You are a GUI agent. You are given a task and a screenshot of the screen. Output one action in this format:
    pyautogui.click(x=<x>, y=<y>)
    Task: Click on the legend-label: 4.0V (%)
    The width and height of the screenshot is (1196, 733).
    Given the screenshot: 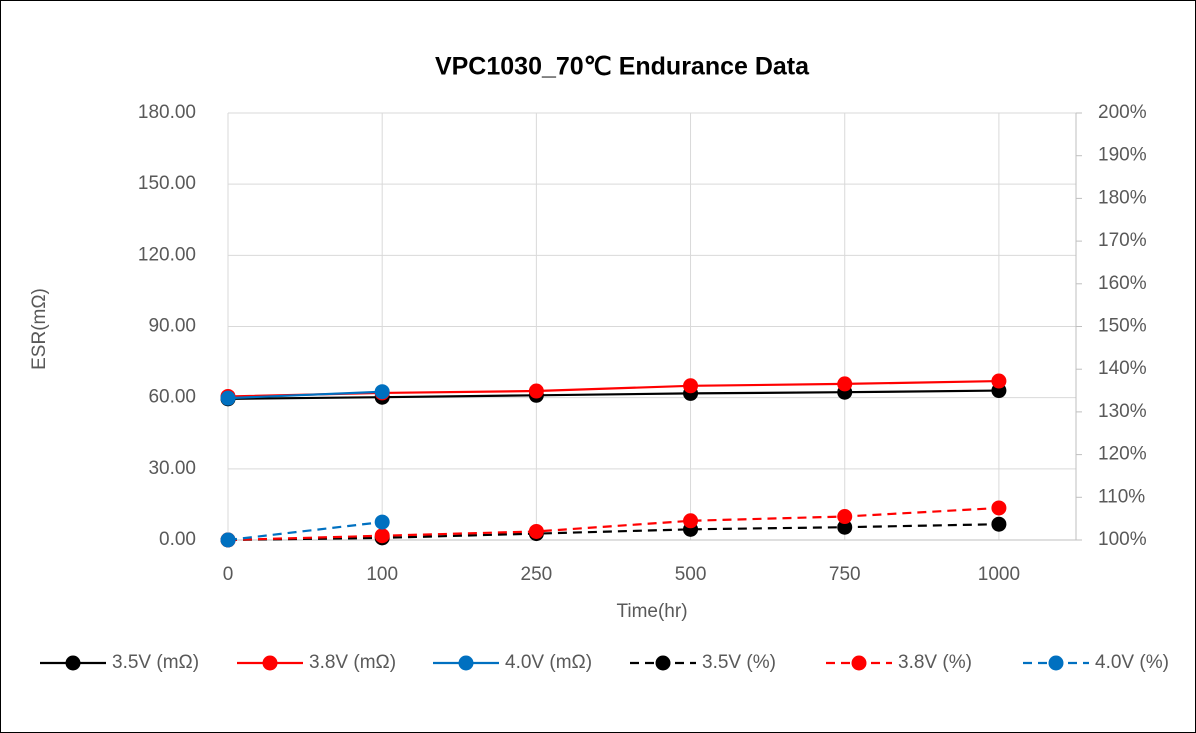 What is the action you would take?
    pyautogui.click(x=1132, y=662)
    